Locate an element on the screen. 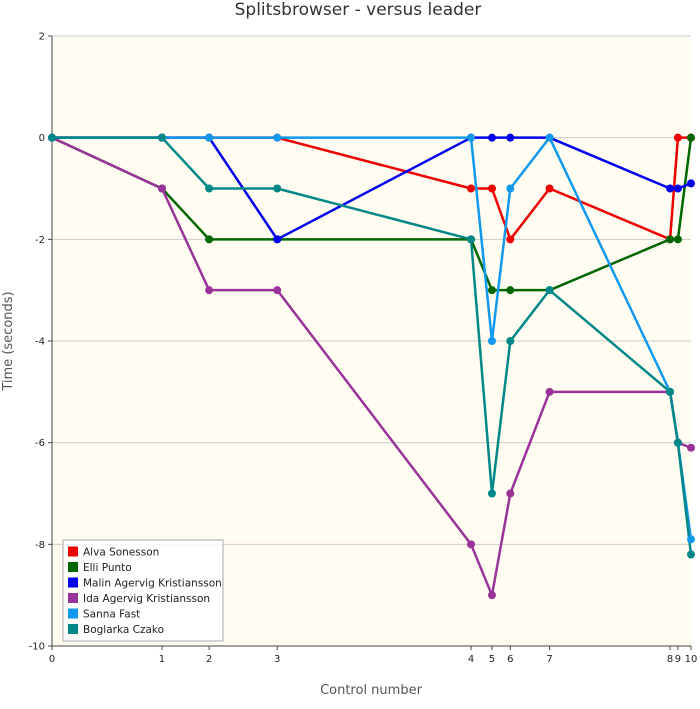 Image resolution: width=700 pixels, height=709 pixels. x-tick-label: 3 is located at coordinates (277, 659).